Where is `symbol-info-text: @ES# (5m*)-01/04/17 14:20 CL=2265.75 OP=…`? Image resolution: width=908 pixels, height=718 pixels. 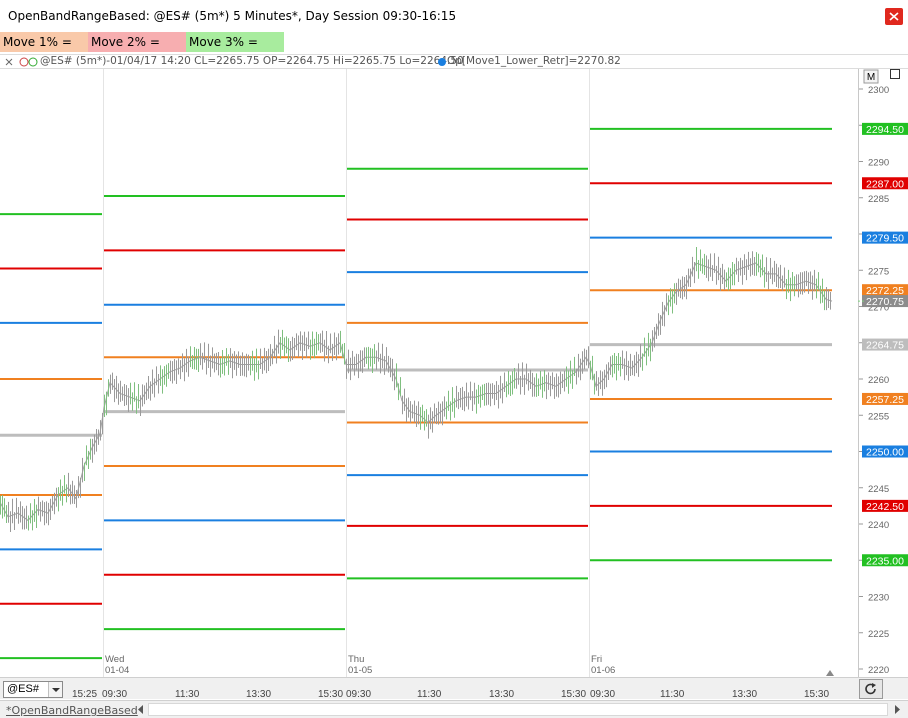
symbol-info-text: @ES# (5m*)-01/04/17 14:20 CL=2265.75 OP=… is located at coordinates (252, 61).